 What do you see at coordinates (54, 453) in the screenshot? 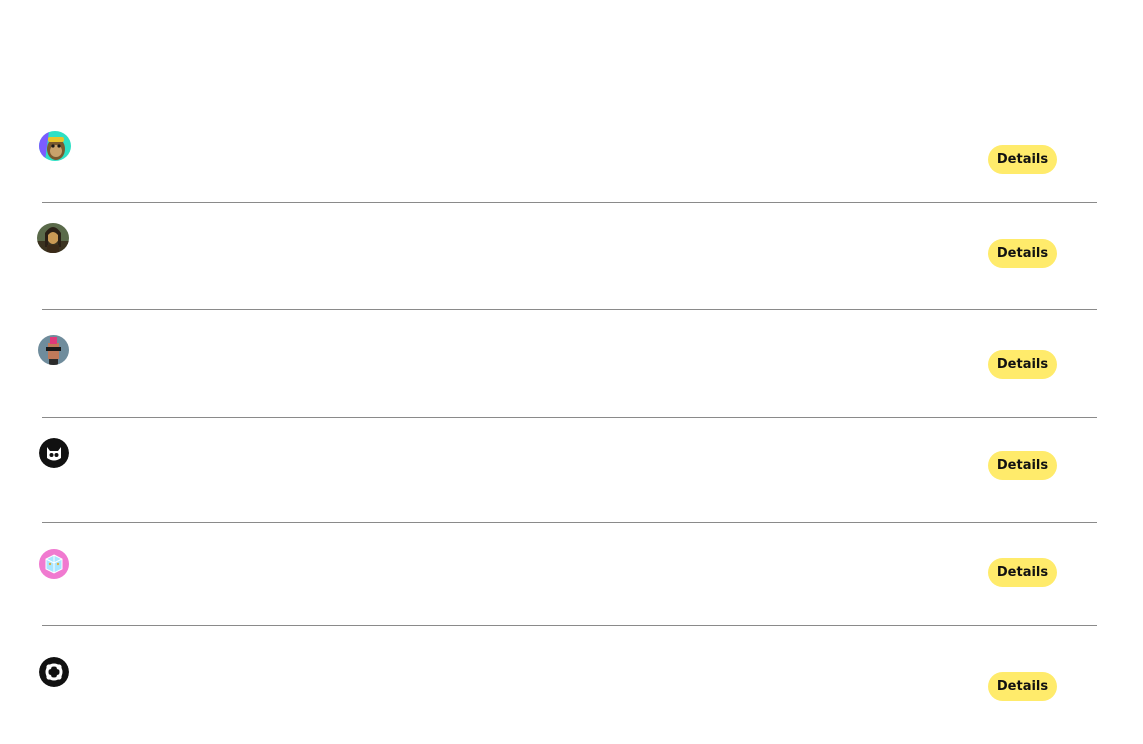
I see `creature-logo-icon` at bounding box center [54, 453].